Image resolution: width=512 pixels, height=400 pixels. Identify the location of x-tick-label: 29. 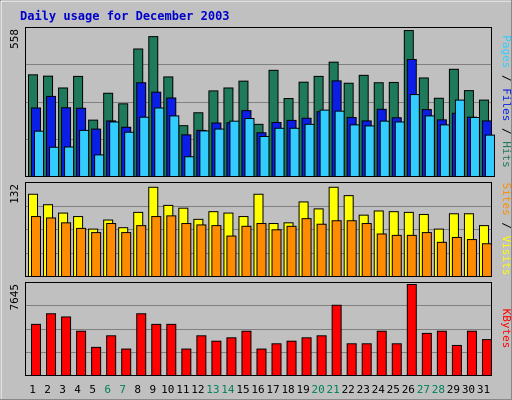
(453, 389).